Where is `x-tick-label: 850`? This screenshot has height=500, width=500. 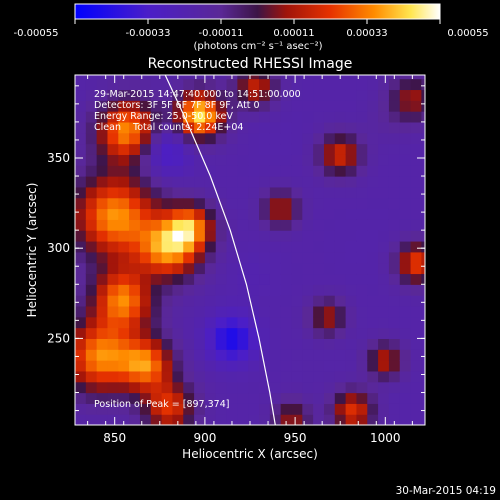 x-tick-label: 850 is located at coordinates (114, 438).